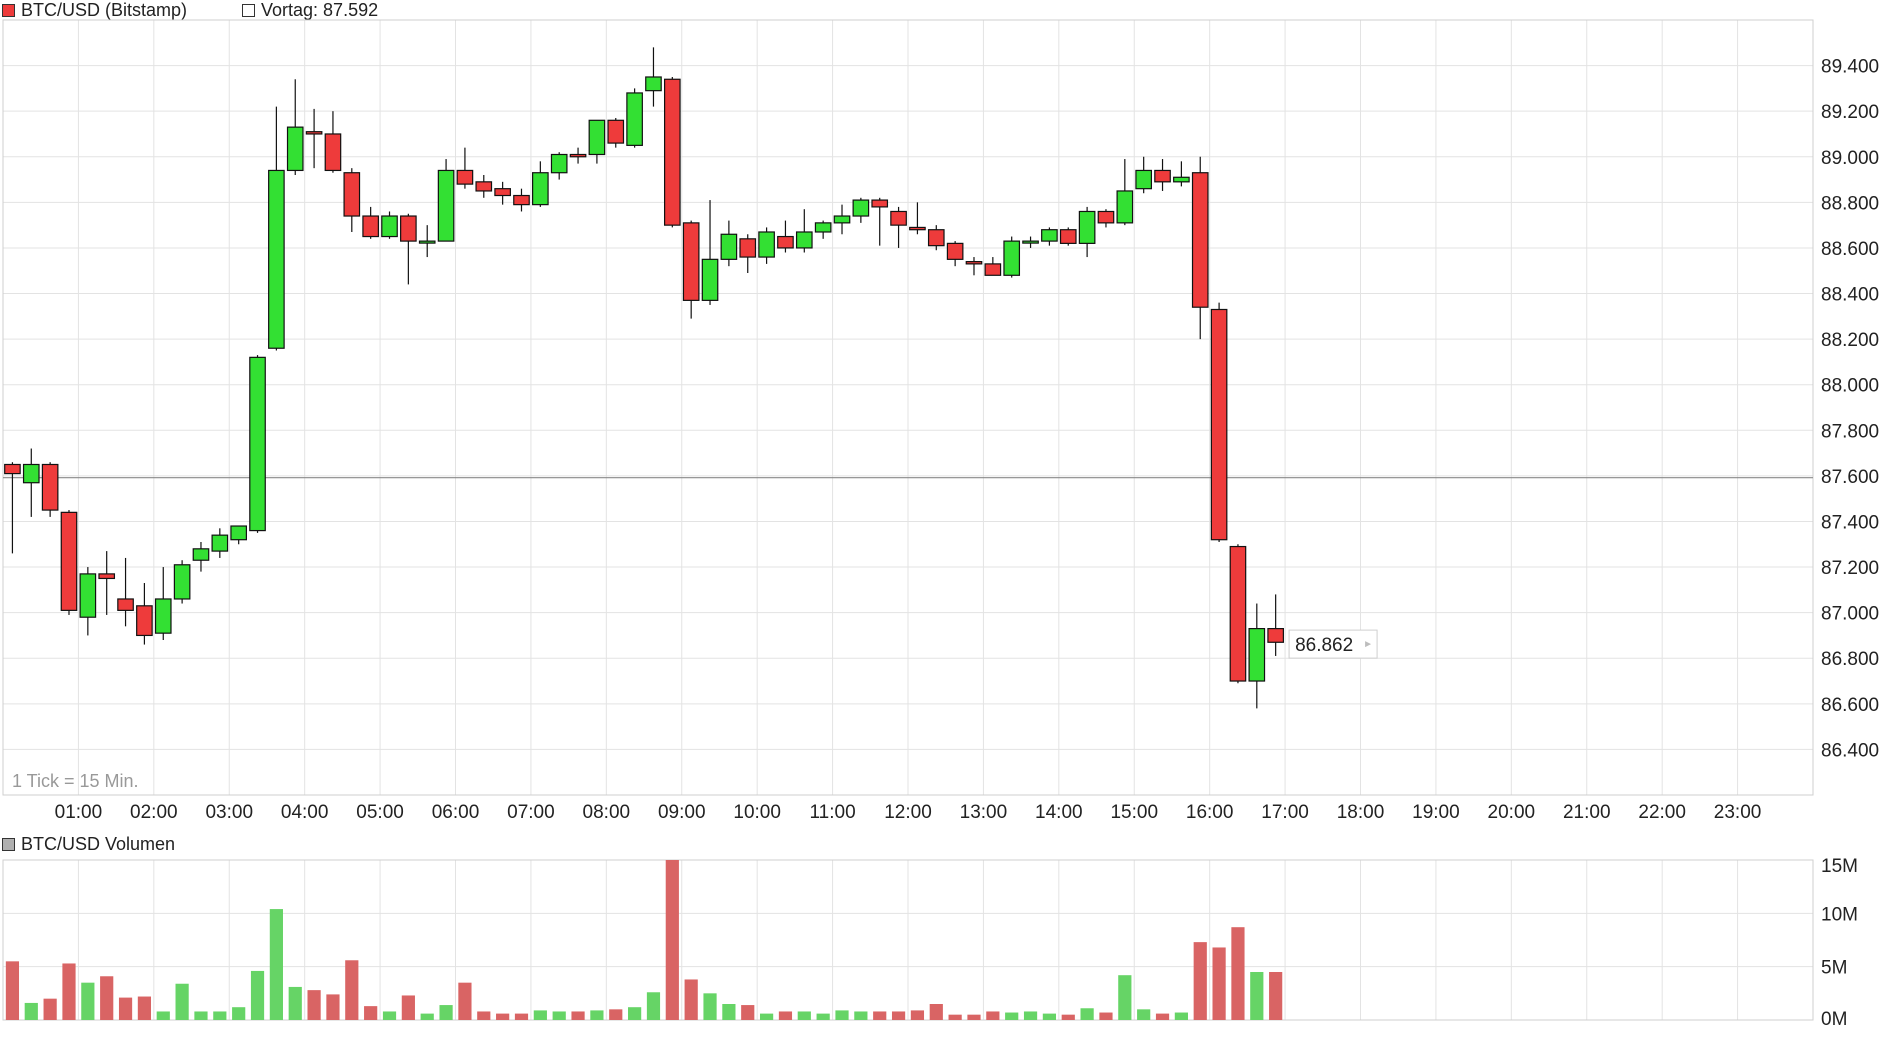 The height and width of the screenshot is (1037, 1880). What do you see at coordinates (8, 10) in the screenshot?
I see `legend-price-swatch` at bounding box center [8, 10].